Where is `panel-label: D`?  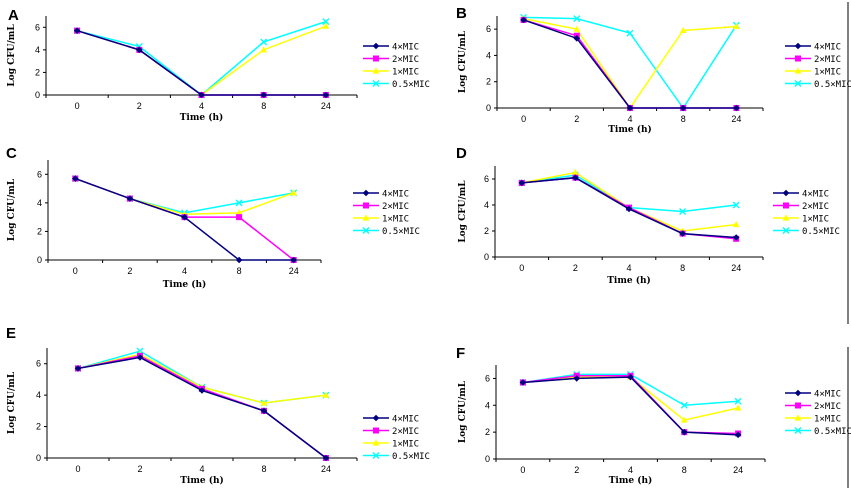
panel-label: D is located at coordinates (461, 153).